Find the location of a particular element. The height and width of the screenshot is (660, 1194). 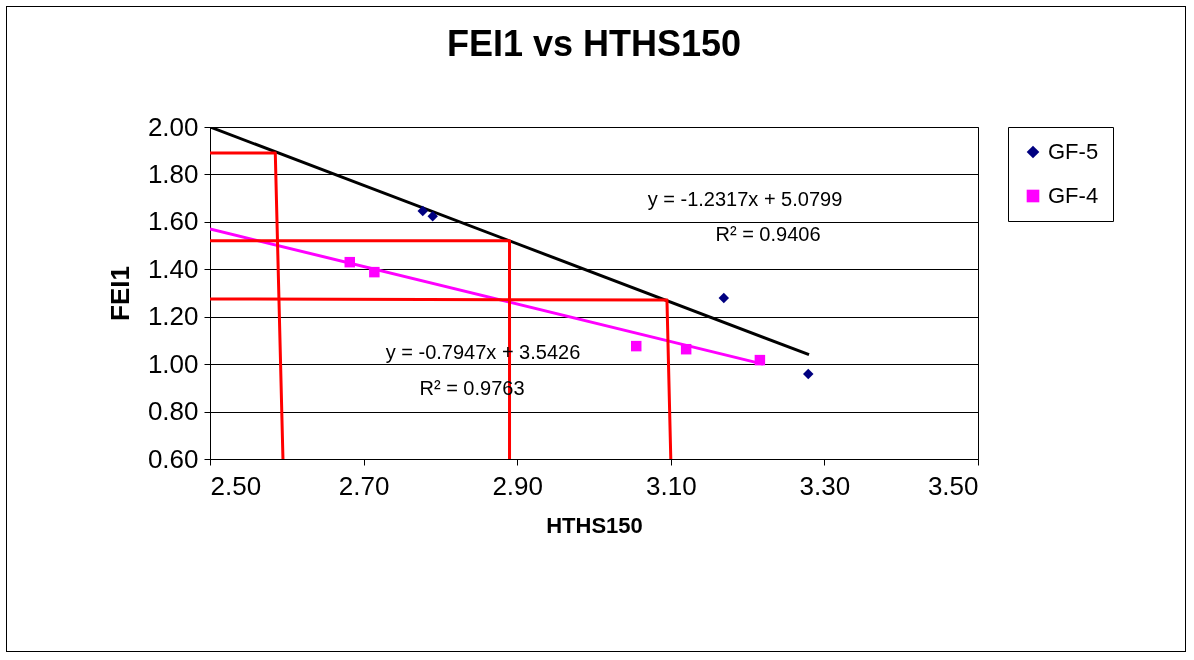

x-tick-label: 2.70 is located at coordinates (364, 485).